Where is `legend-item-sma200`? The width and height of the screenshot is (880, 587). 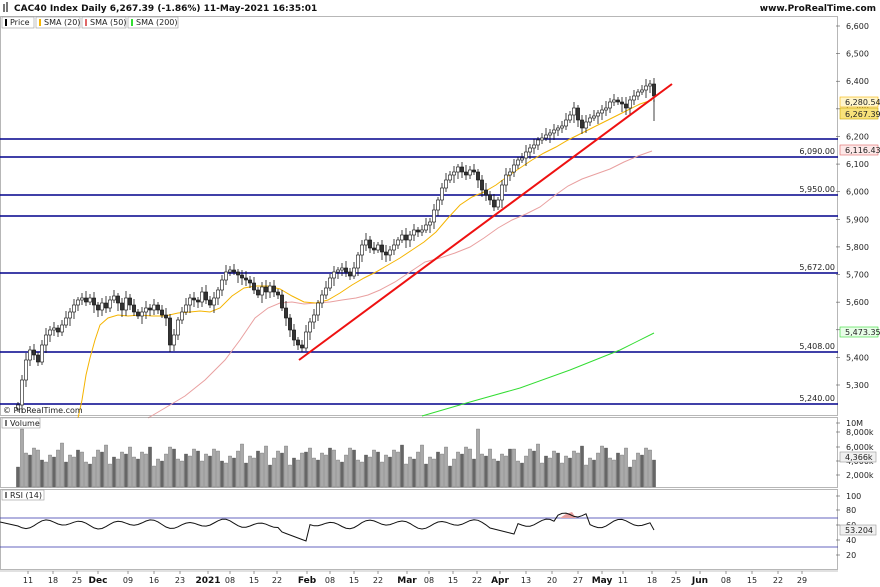 legend-item-sma200 is located at coordinates (153, 22).